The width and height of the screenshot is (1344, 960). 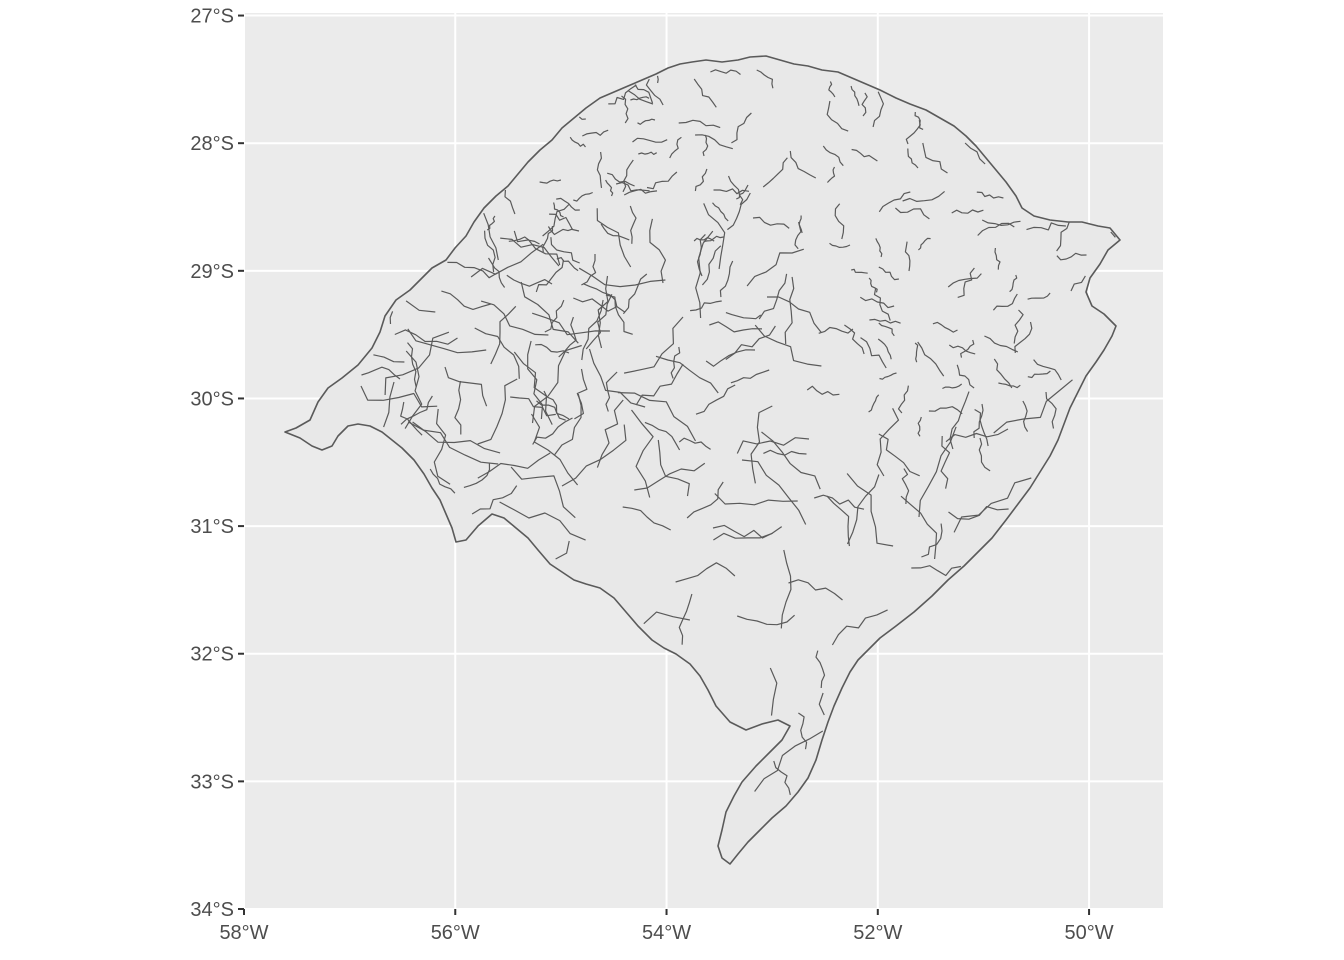 I want to click on x-axis: 58°W 56°W 54°W 52°W 50°W, so click(x=666, y=926).